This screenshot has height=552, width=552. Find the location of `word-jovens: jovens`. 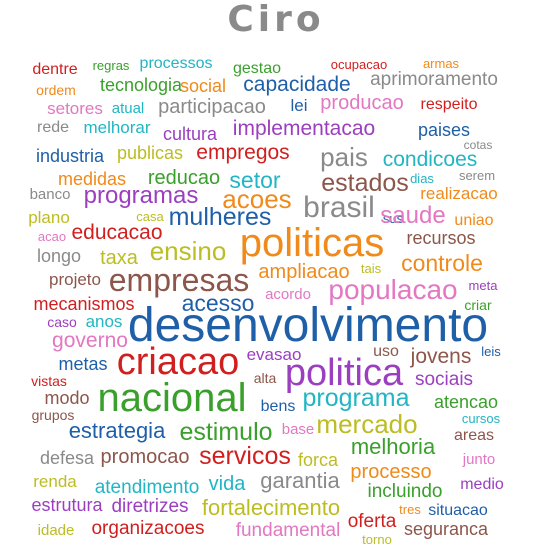

word-jovens: jovens is located at coordinates (441, 356).